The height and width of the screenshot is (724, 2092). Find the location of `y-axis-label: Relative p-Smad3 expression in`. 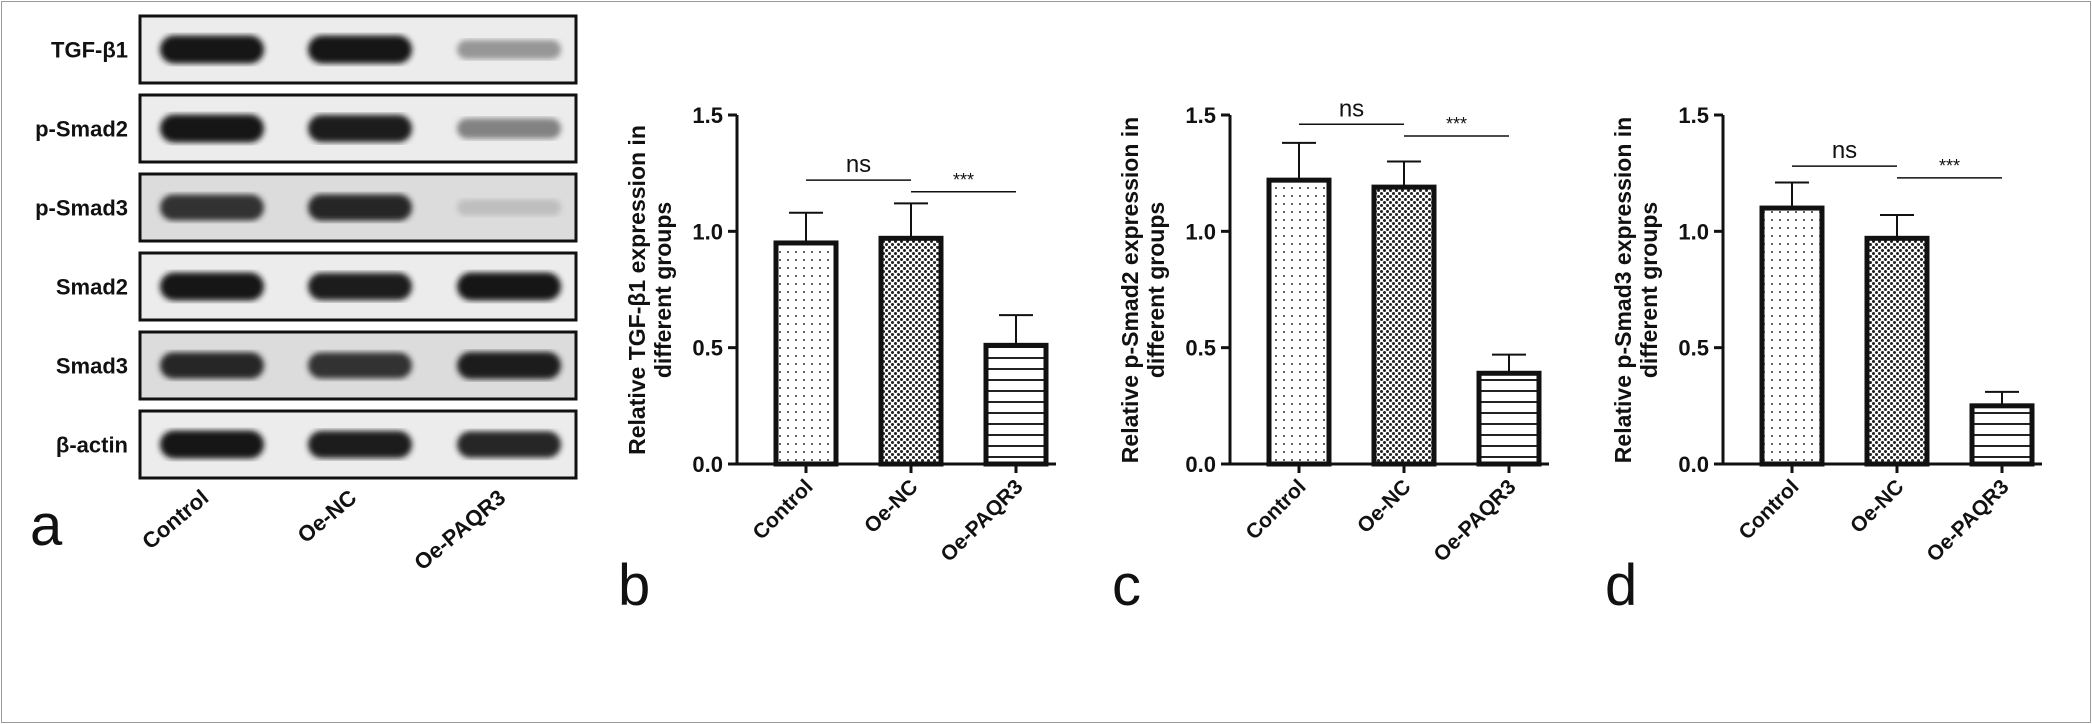

y-axis-label: Relative p-Smad3 expression in is located at coordinates (1623, 290).